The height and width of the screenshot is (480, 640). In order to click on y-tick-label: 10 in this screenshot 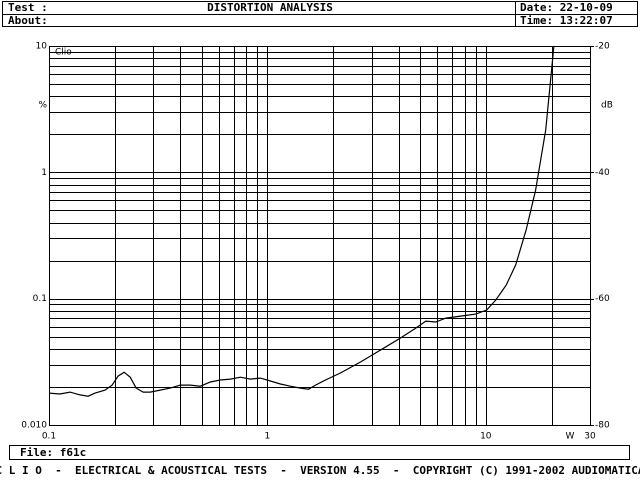, I will do `click(42, 47)`.